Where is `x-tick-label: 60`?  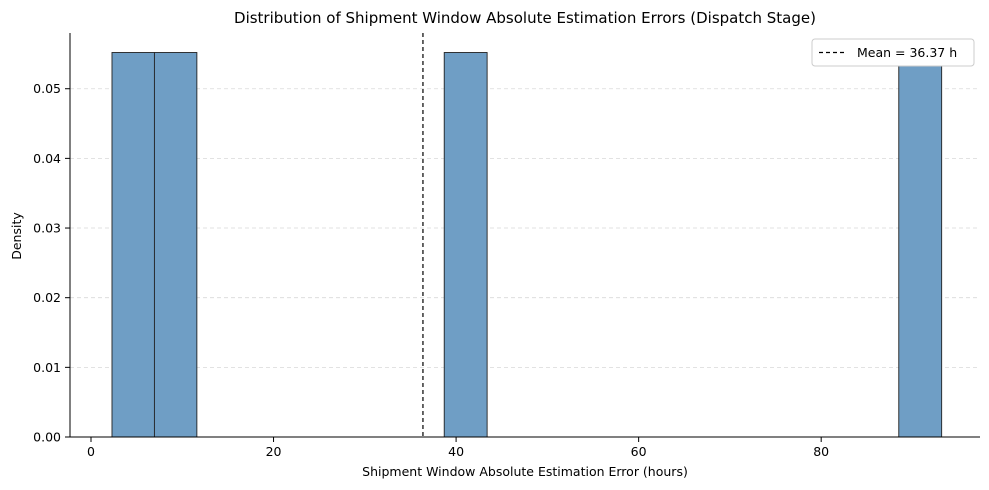 x-tick-label: 60 is located at coordinates (639, 451).